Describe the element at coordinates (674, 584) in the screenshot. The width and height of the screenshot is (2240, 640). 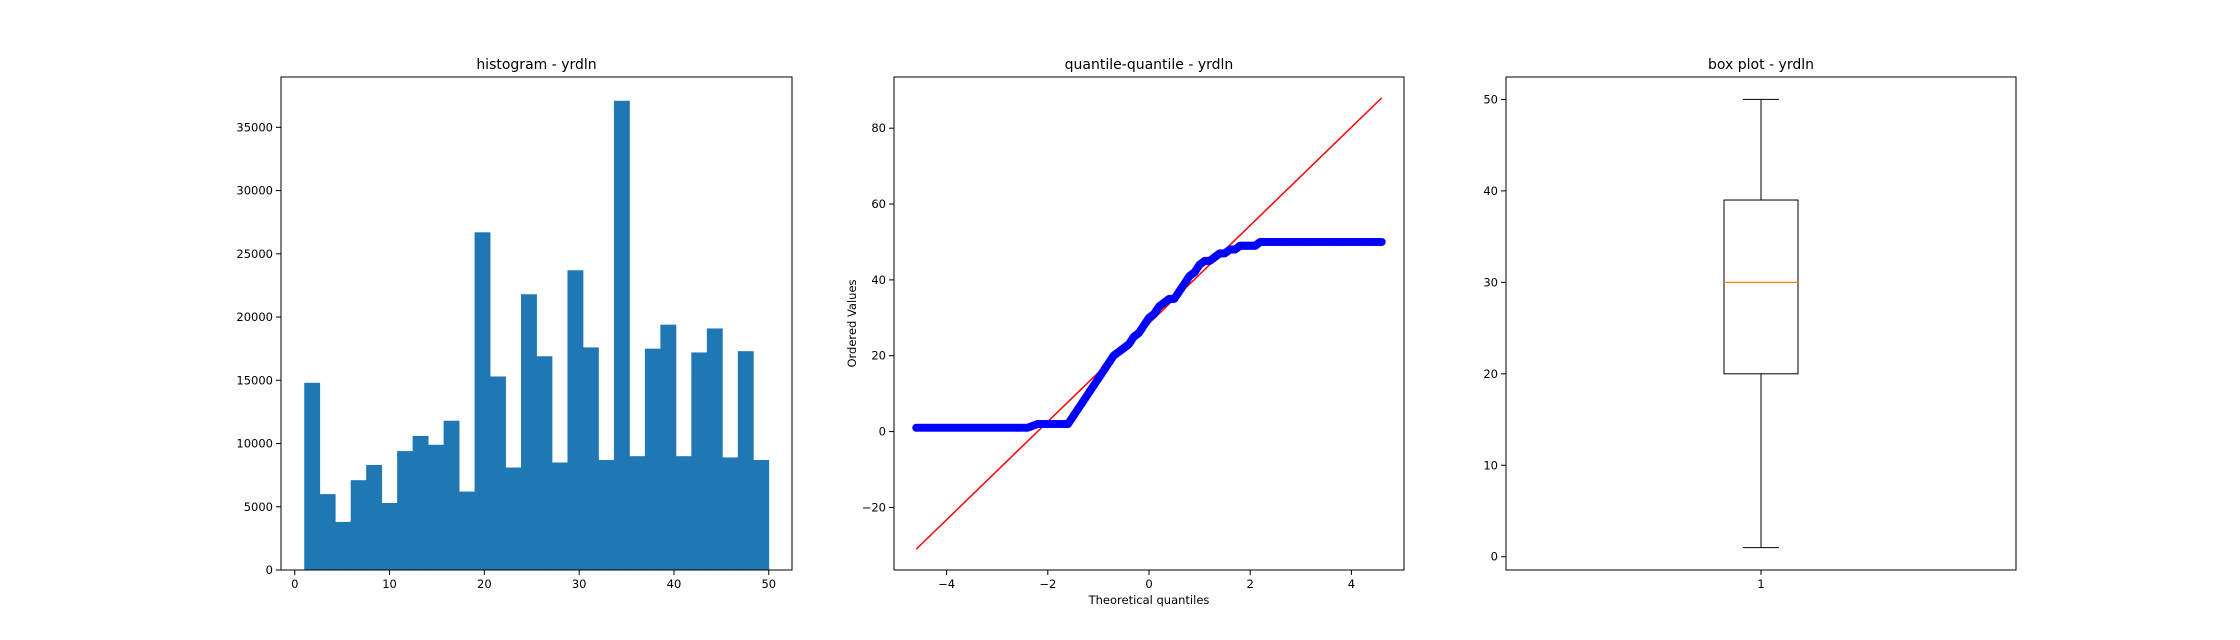
I see `x-tick-label: 40` at that location.